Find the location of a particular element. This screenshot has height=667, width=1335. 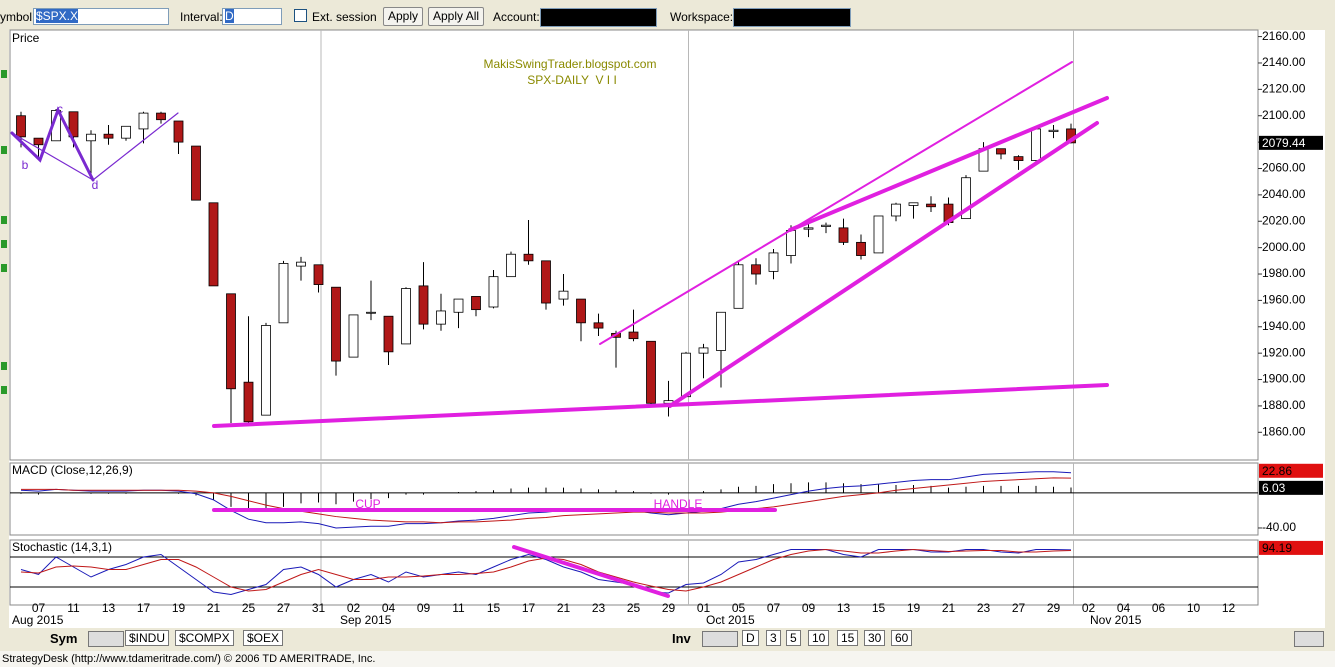

account-label: Account: is located at coordinates (516, 17).